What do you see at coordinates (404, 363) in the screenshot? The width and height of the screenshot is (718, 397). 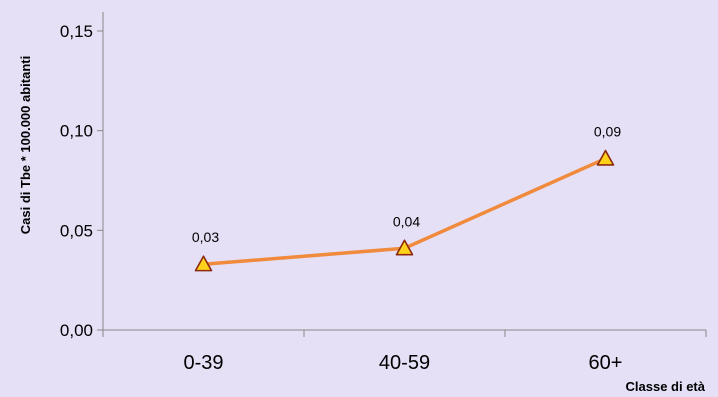 I see `x-tick-label: 40-59` at bounding box center [404, 363].